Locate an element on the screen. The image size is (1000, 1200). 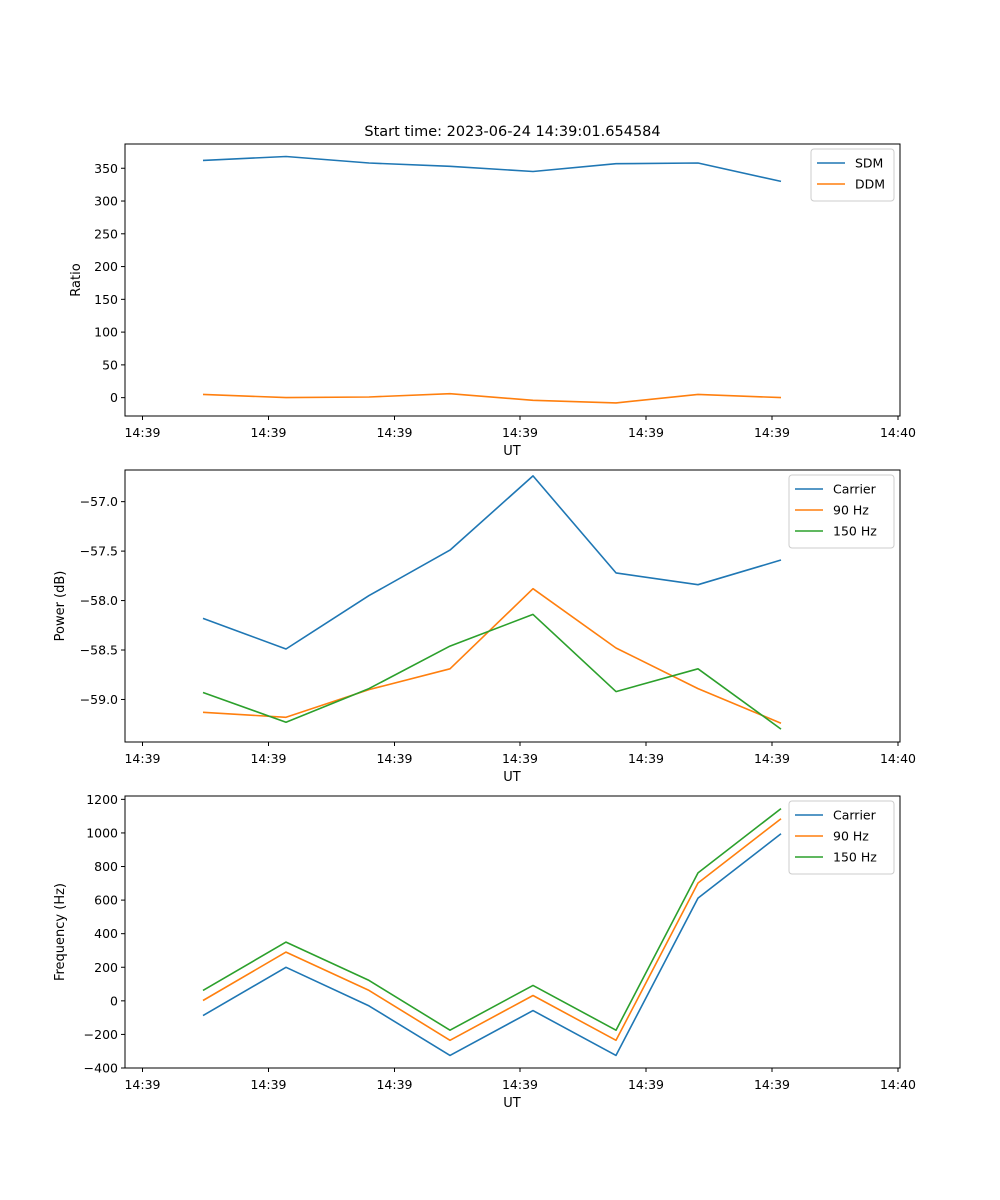
legend: SDM DDM is located at coordinates (852, 175).